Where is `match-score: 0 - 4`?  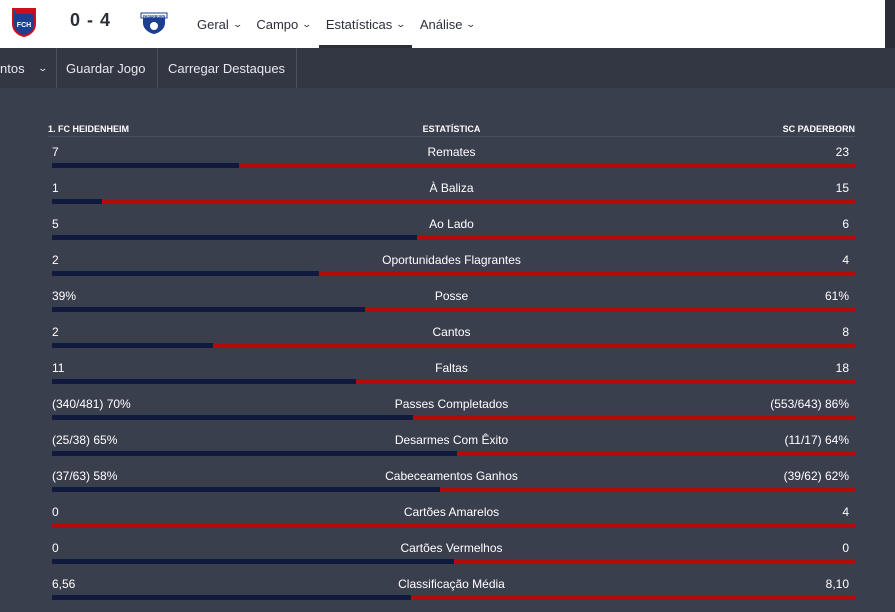 match-score: 0 - 4 is located at coordinates (91, 20).